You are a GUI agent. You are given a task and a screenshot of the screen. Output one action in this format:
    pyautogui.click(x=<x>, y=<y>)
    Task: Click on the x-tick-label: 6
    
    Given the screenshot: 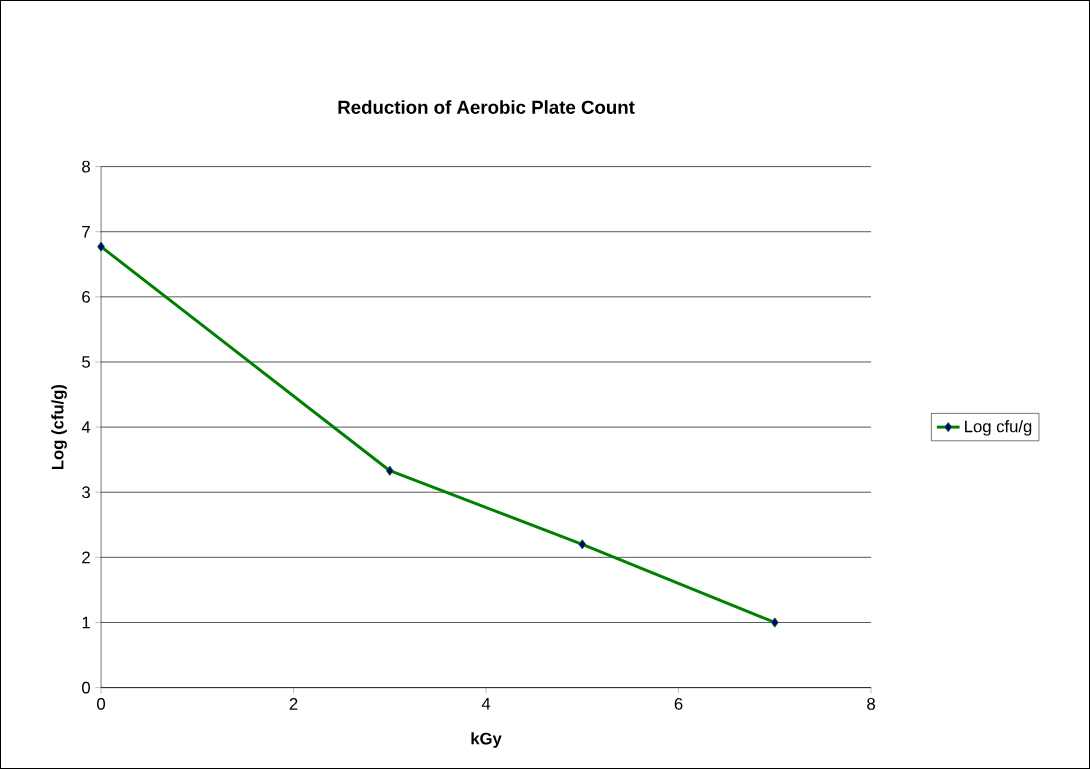 What is the action you would take?
    pyautogui.click(x=678, y=704)
    